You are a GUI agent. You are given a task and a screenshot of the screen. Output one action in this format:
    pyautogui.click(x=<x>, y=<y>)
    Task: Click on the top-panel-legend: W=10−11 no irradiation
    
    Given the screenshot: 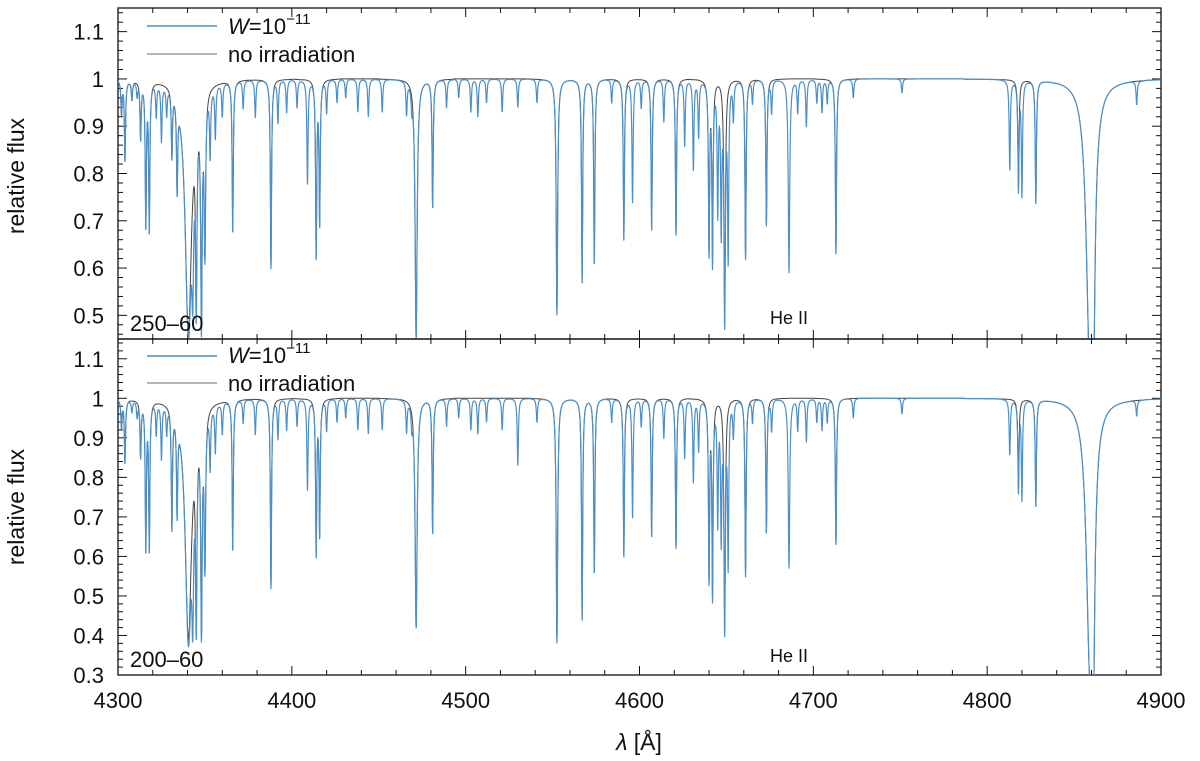 What is the action you would take?
    pyautogui.click(x=251, y=39)
    